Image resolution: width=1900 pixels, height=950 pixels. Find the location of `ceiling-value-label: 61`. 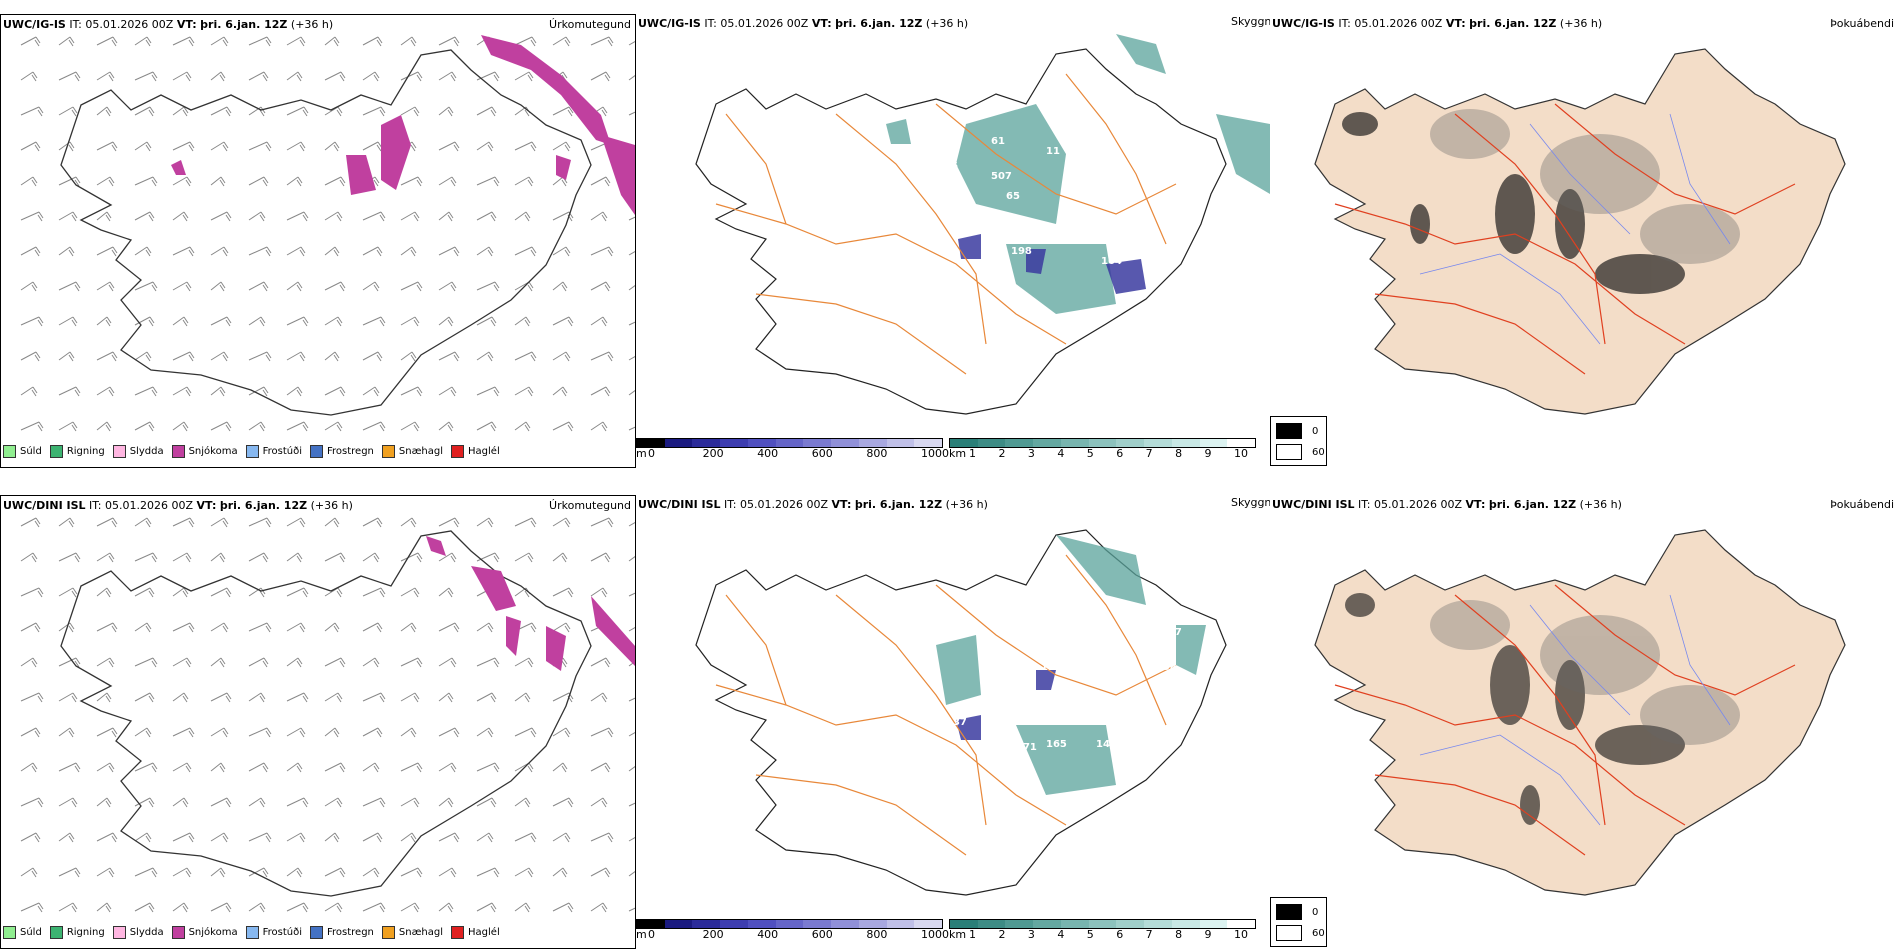

ceiling-value-label: 61 is located at coordinates (998, 141).